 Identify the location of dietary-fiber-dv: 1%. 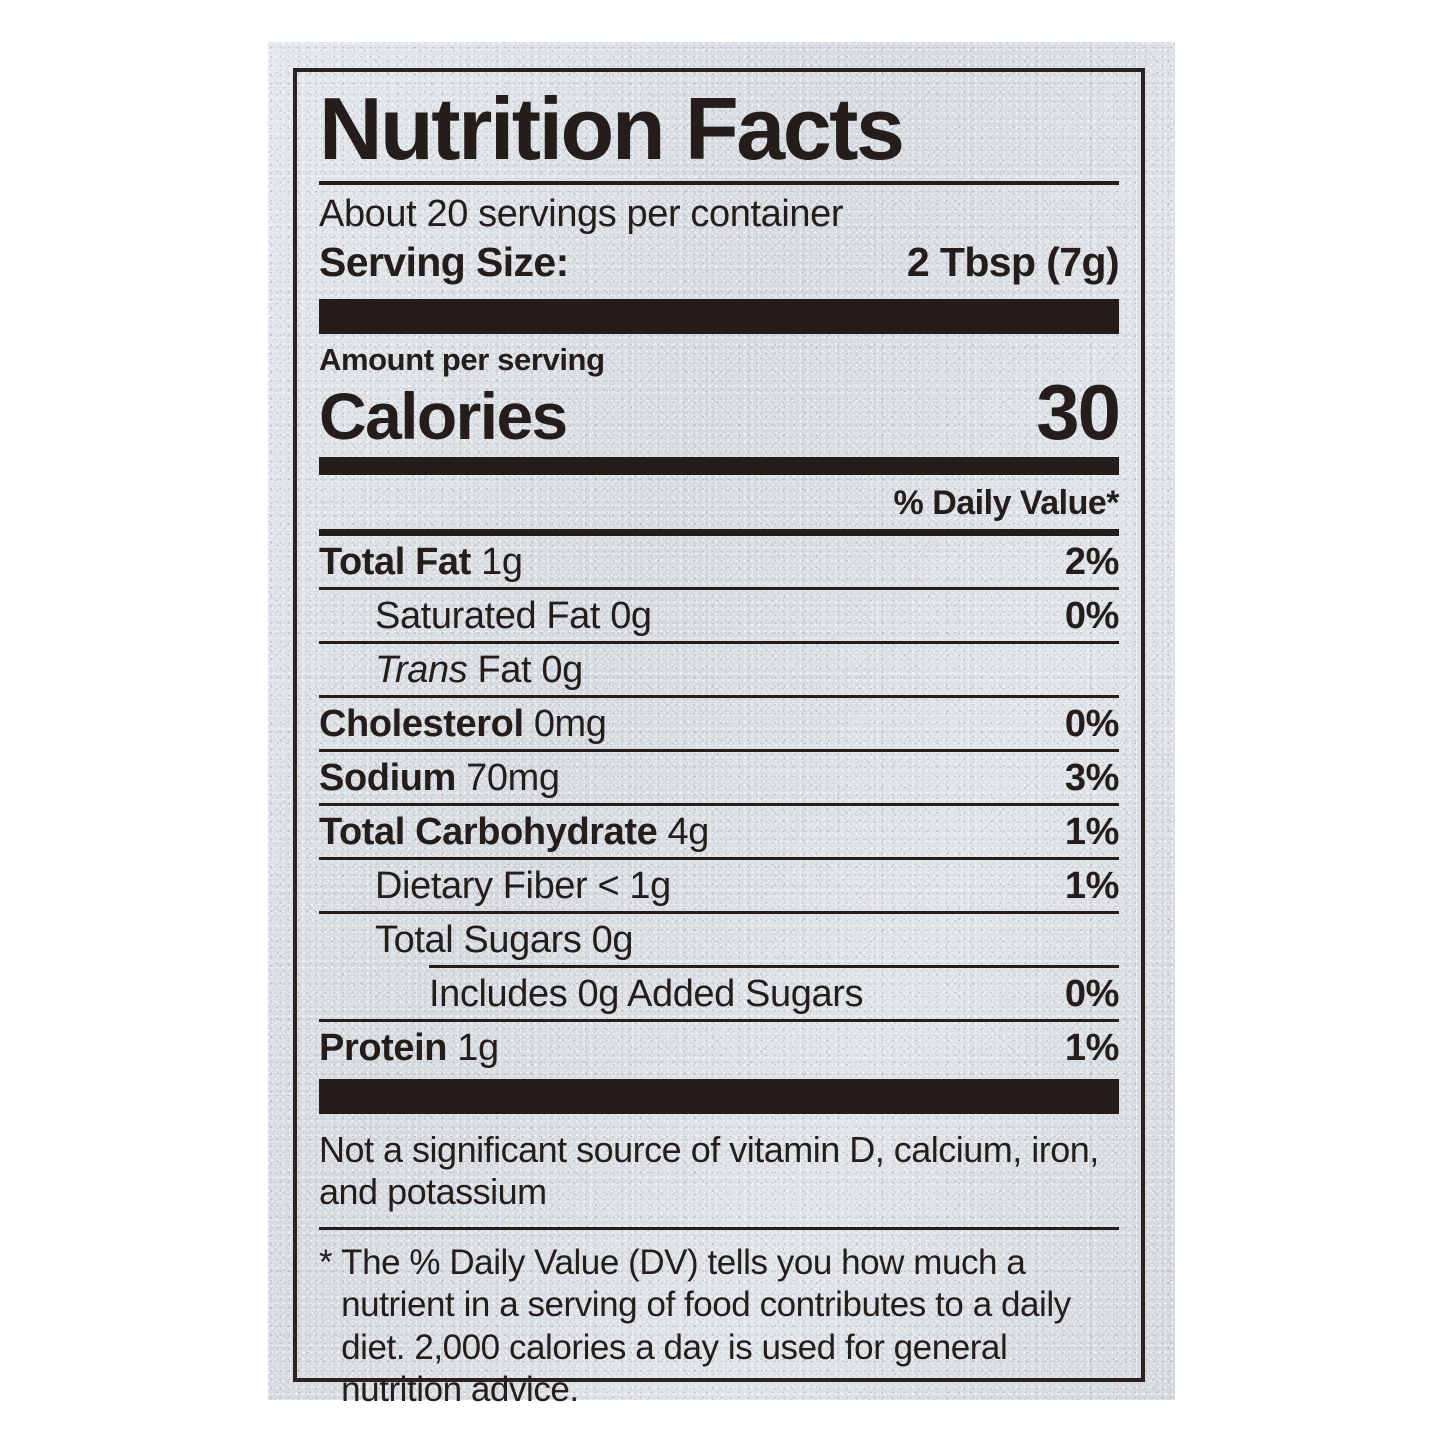
(1092, 885).